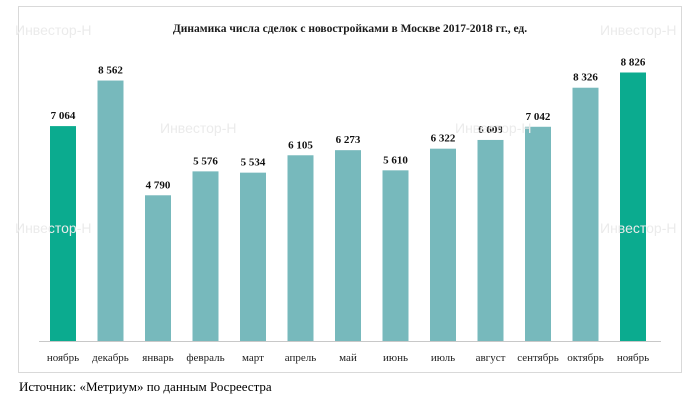  Describe the element at coordinates (301, 358) in the screenshot. I see `category-label: апрель` at that location.